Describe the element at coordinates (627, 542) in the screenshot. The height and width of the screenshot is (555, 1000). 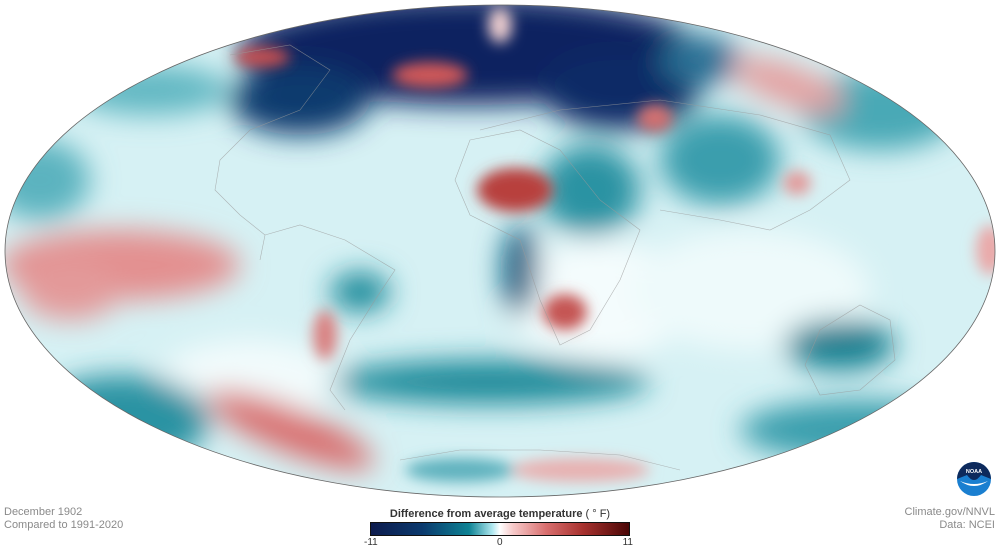
I see `legend-max: 11` at that location.